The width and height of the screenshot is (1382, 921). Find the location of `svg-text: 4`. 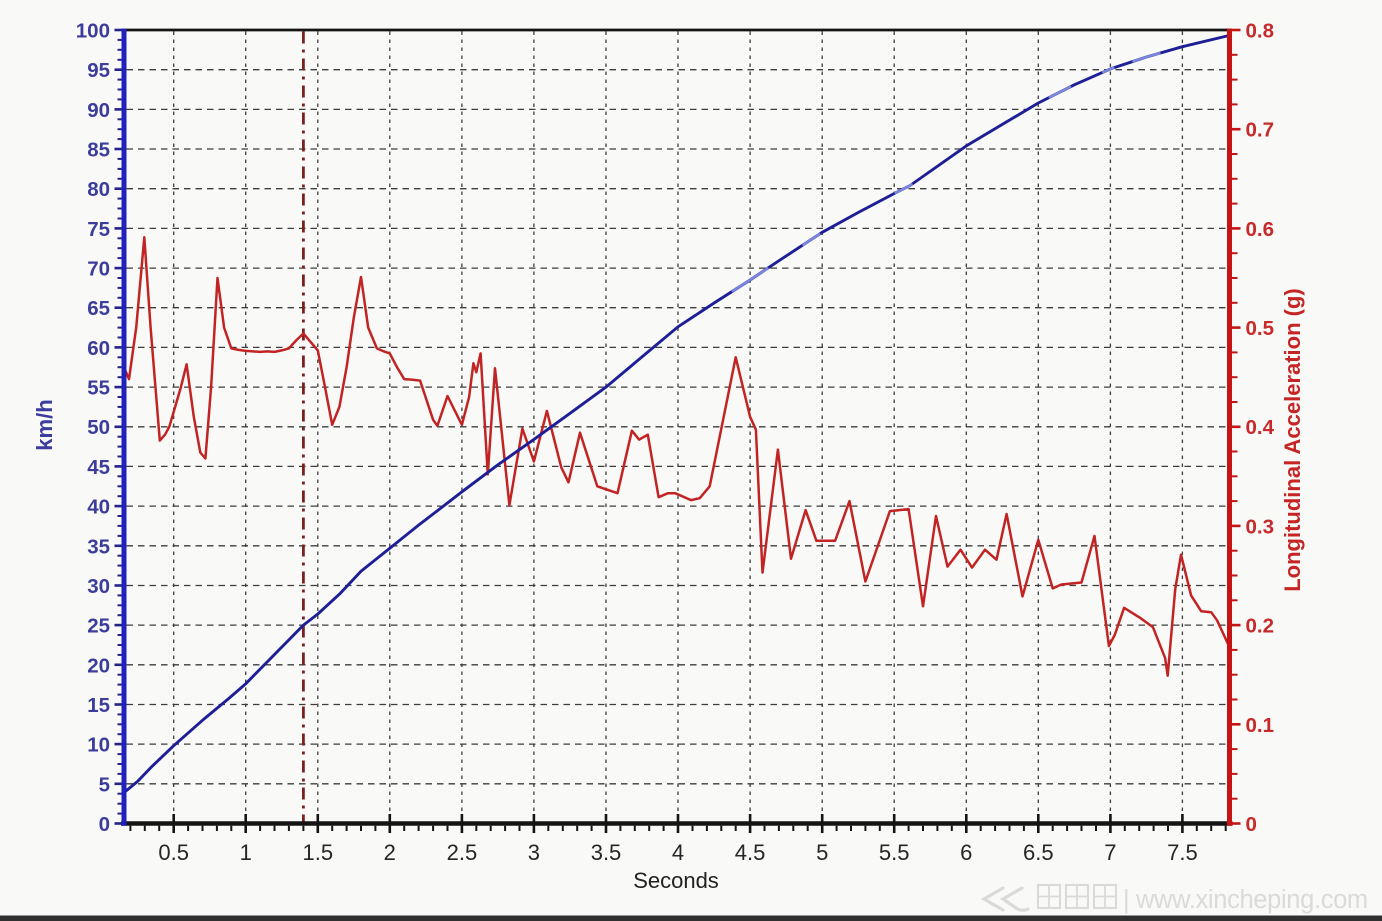

svg-text: 4 is located at coordinates (678, 852).